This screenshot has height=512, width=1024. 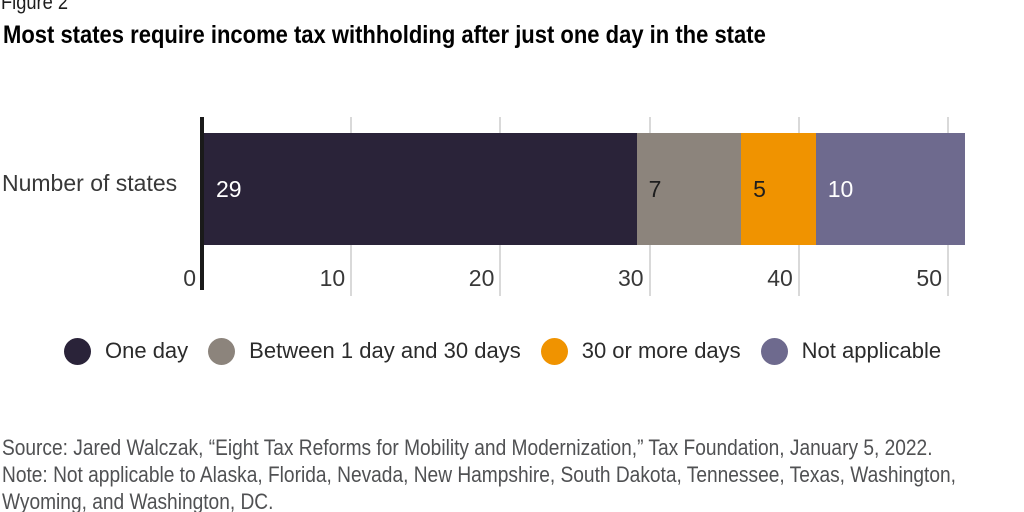 I want to click on legend-item-30-or-more-days: 30 or more days, so click(x=640, y=351).